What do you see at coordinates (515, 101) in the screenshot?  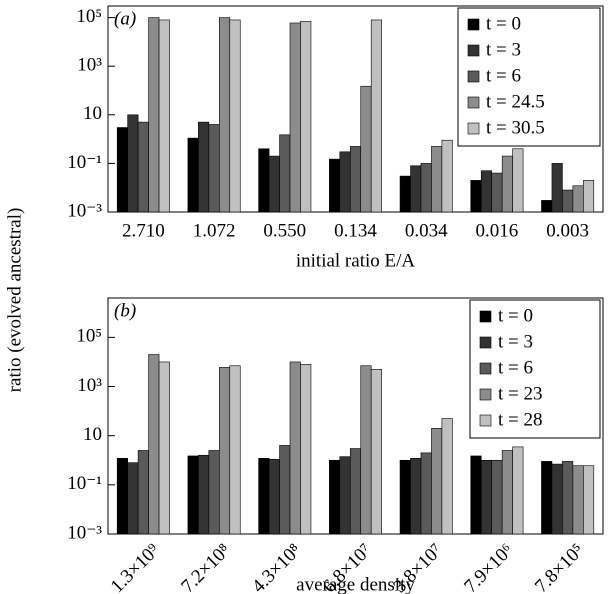 I see `legend-label: t = 24.5` at bounding box center [515, 101].